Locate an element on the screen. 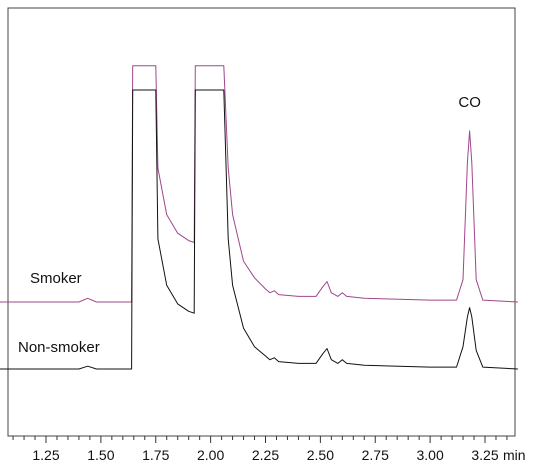 The height and width of the screenshot is (472, 542). series-label-non-smoker: Non-smoker is located at coordinates (59, 347).